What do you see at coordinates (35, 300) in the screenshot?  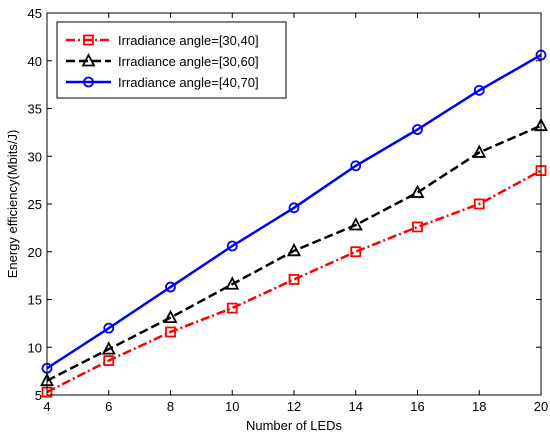 I see `y-tick-label: 15` at bounding box center [35, 300].